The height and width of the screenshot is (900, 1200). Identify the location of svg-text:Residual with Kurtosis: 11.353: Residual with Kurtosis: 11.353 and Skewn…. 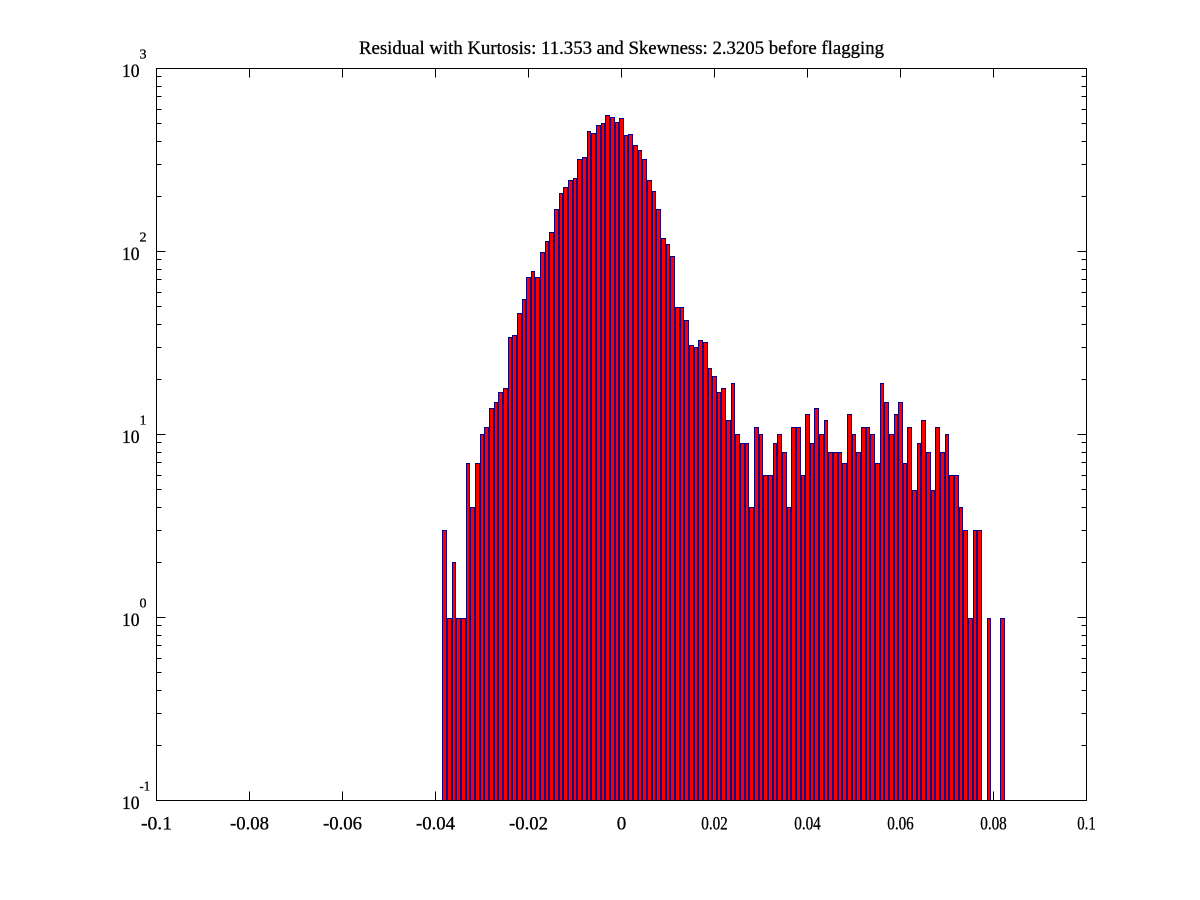
(621, 48).